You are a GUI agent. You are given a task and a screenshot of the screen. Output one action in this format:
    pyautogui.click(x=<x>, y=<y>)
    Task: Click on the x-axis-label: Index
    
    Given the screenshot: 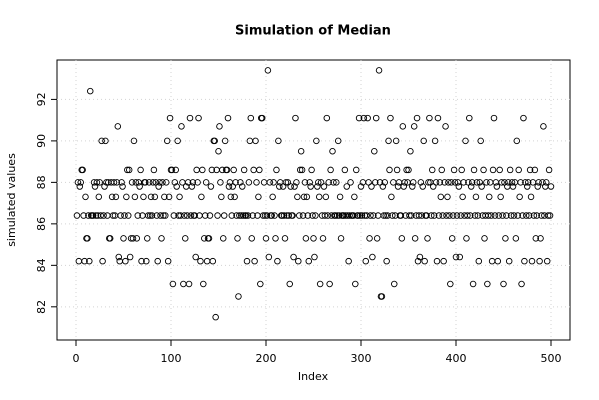 What is the action you would take?
    pyautogui.click(x=313, y=376)
    